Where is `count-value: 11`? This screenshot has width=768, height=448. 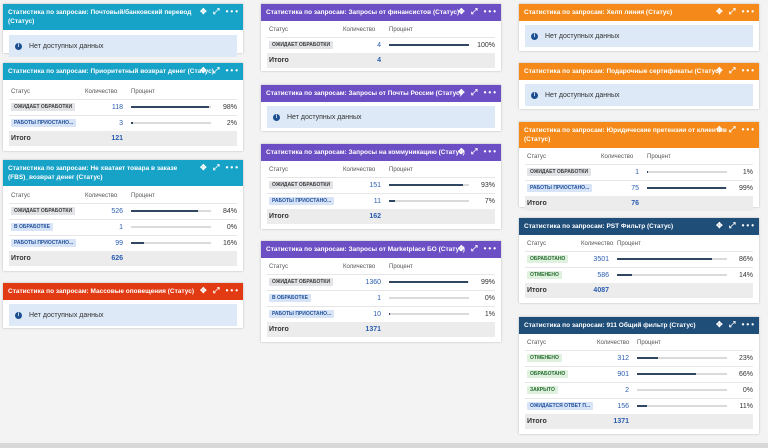
count-value: 11 is located at coordinates (364, 200).